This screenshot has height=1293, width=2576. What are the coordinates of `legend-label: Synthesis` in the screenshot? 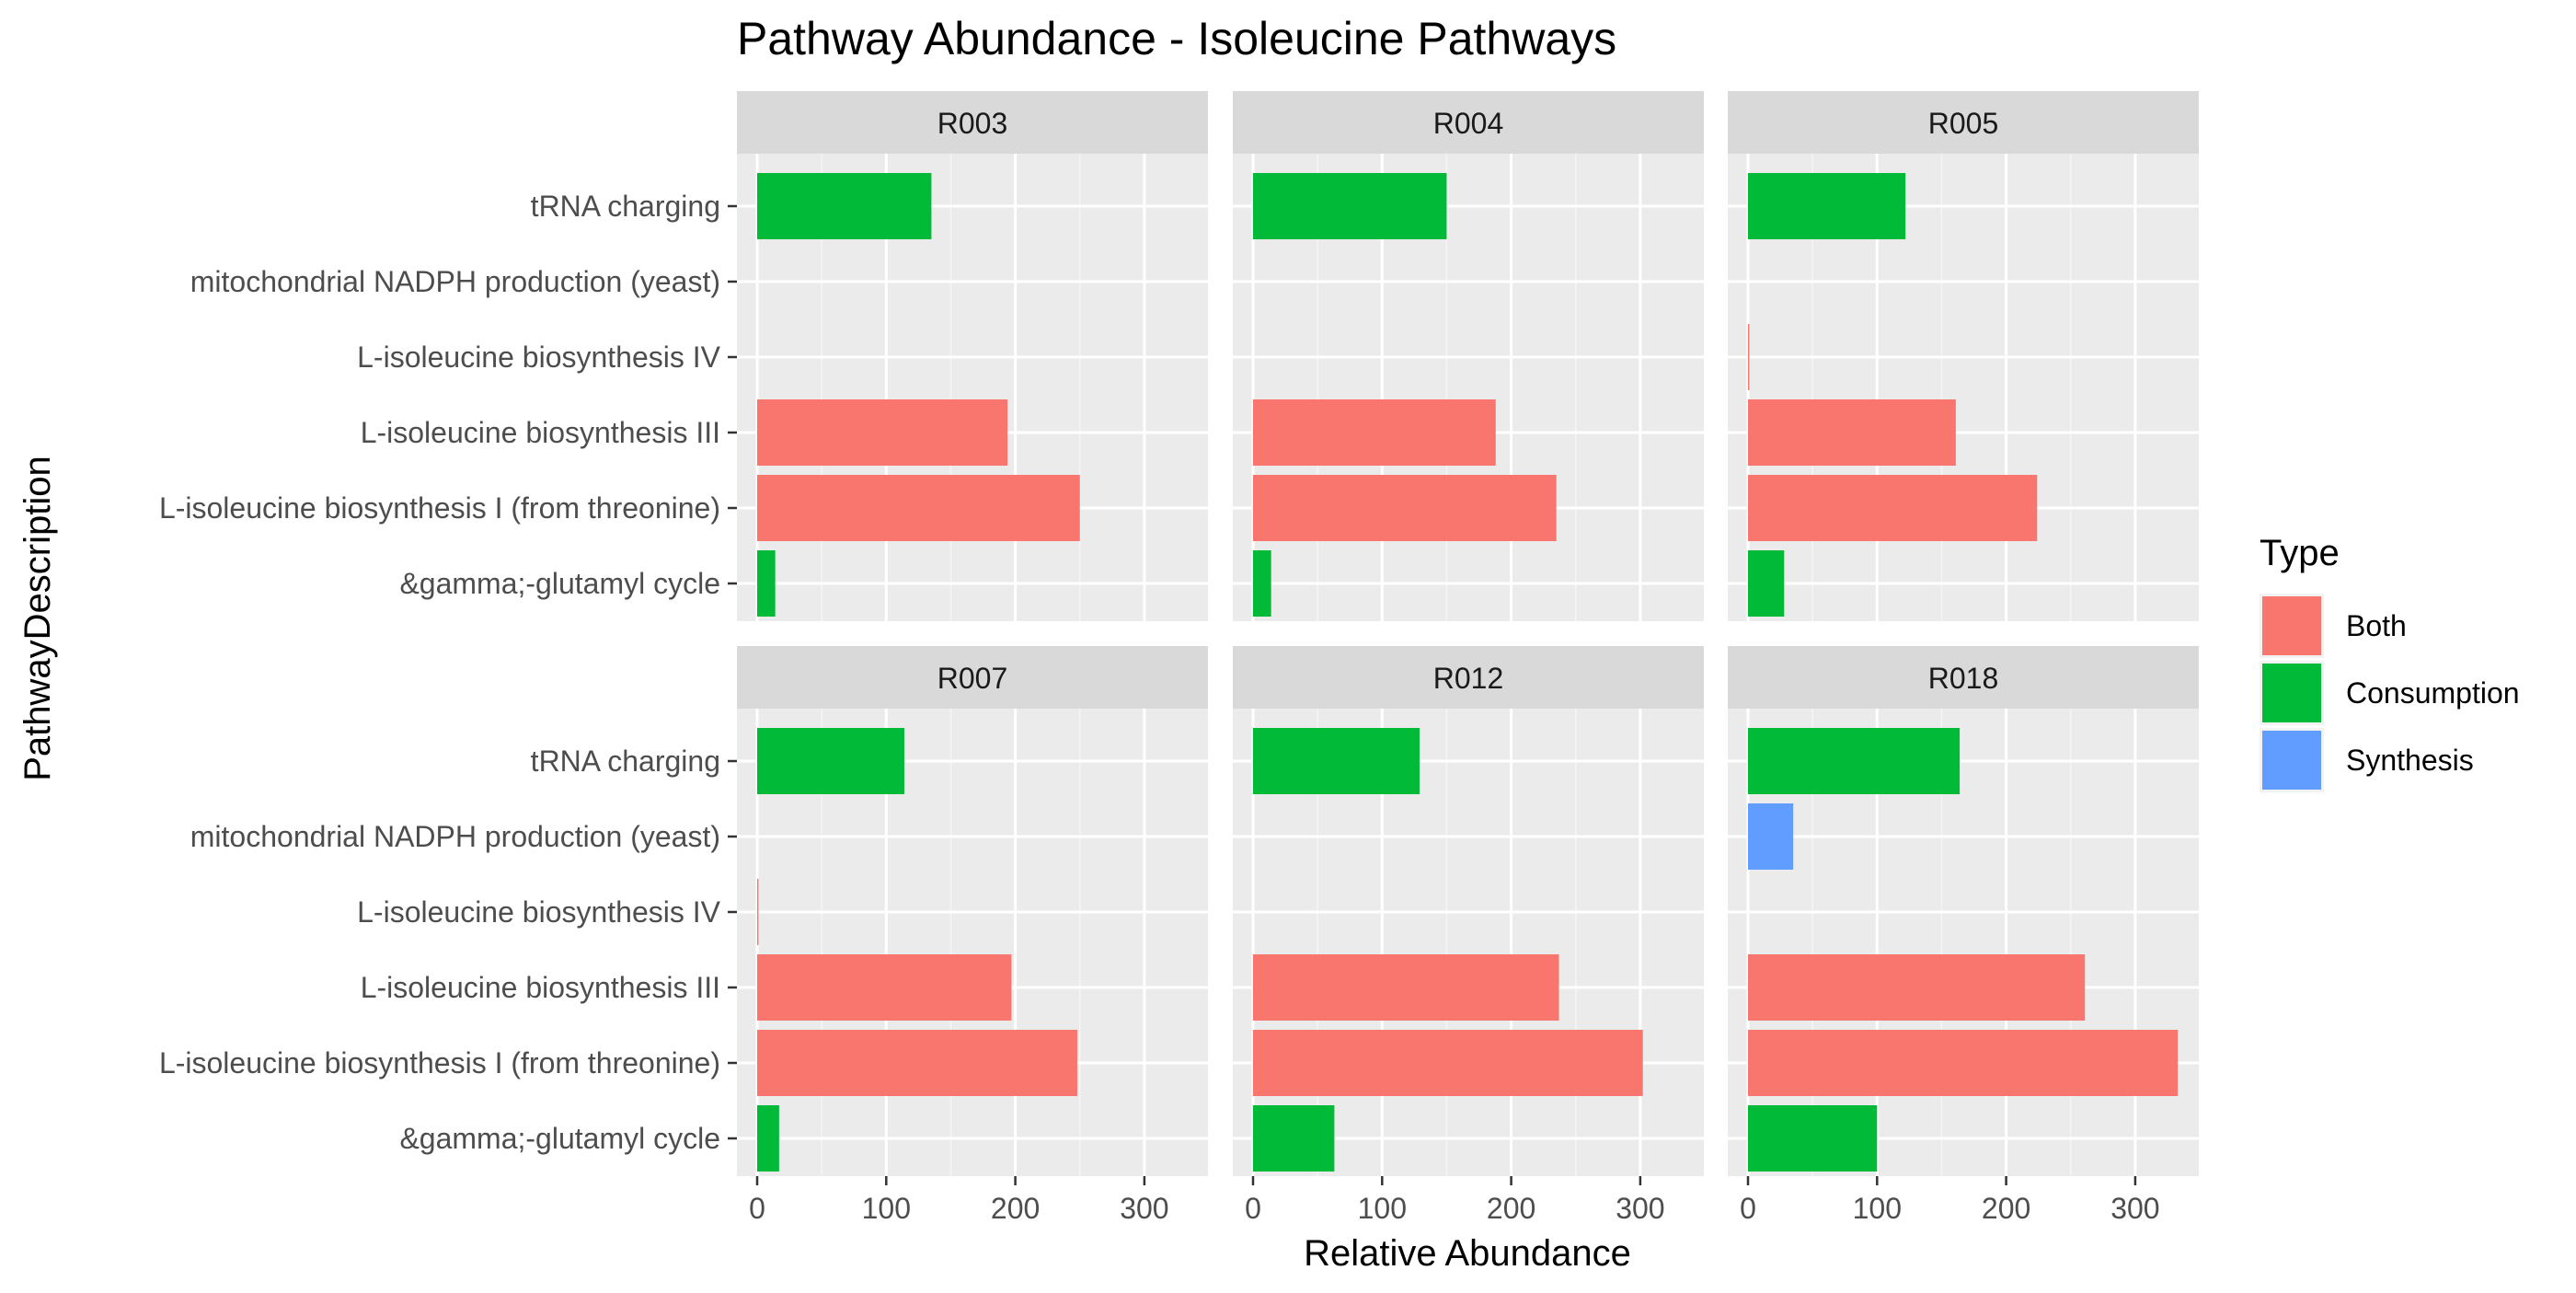 It's located at (2410, 760).